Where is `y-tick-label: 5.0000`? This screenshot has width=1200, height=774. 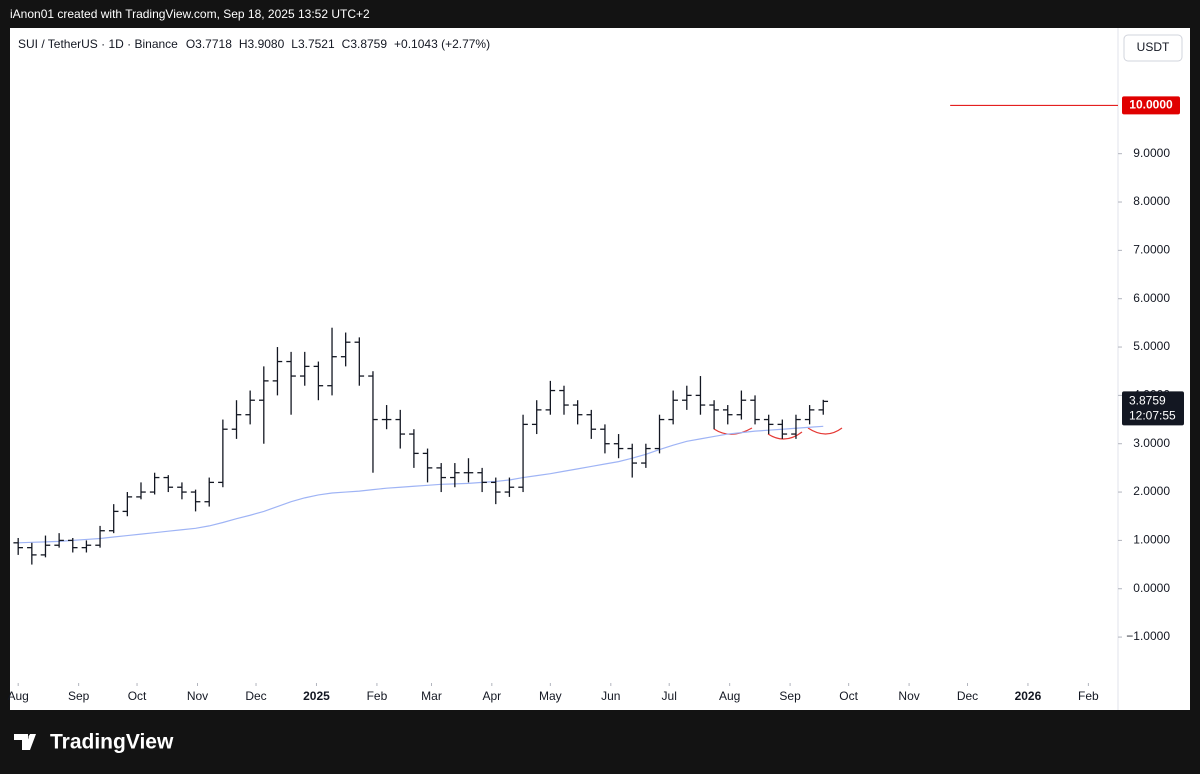 y-tick-label: 5.0000 is located at coordinates (1151, 346).